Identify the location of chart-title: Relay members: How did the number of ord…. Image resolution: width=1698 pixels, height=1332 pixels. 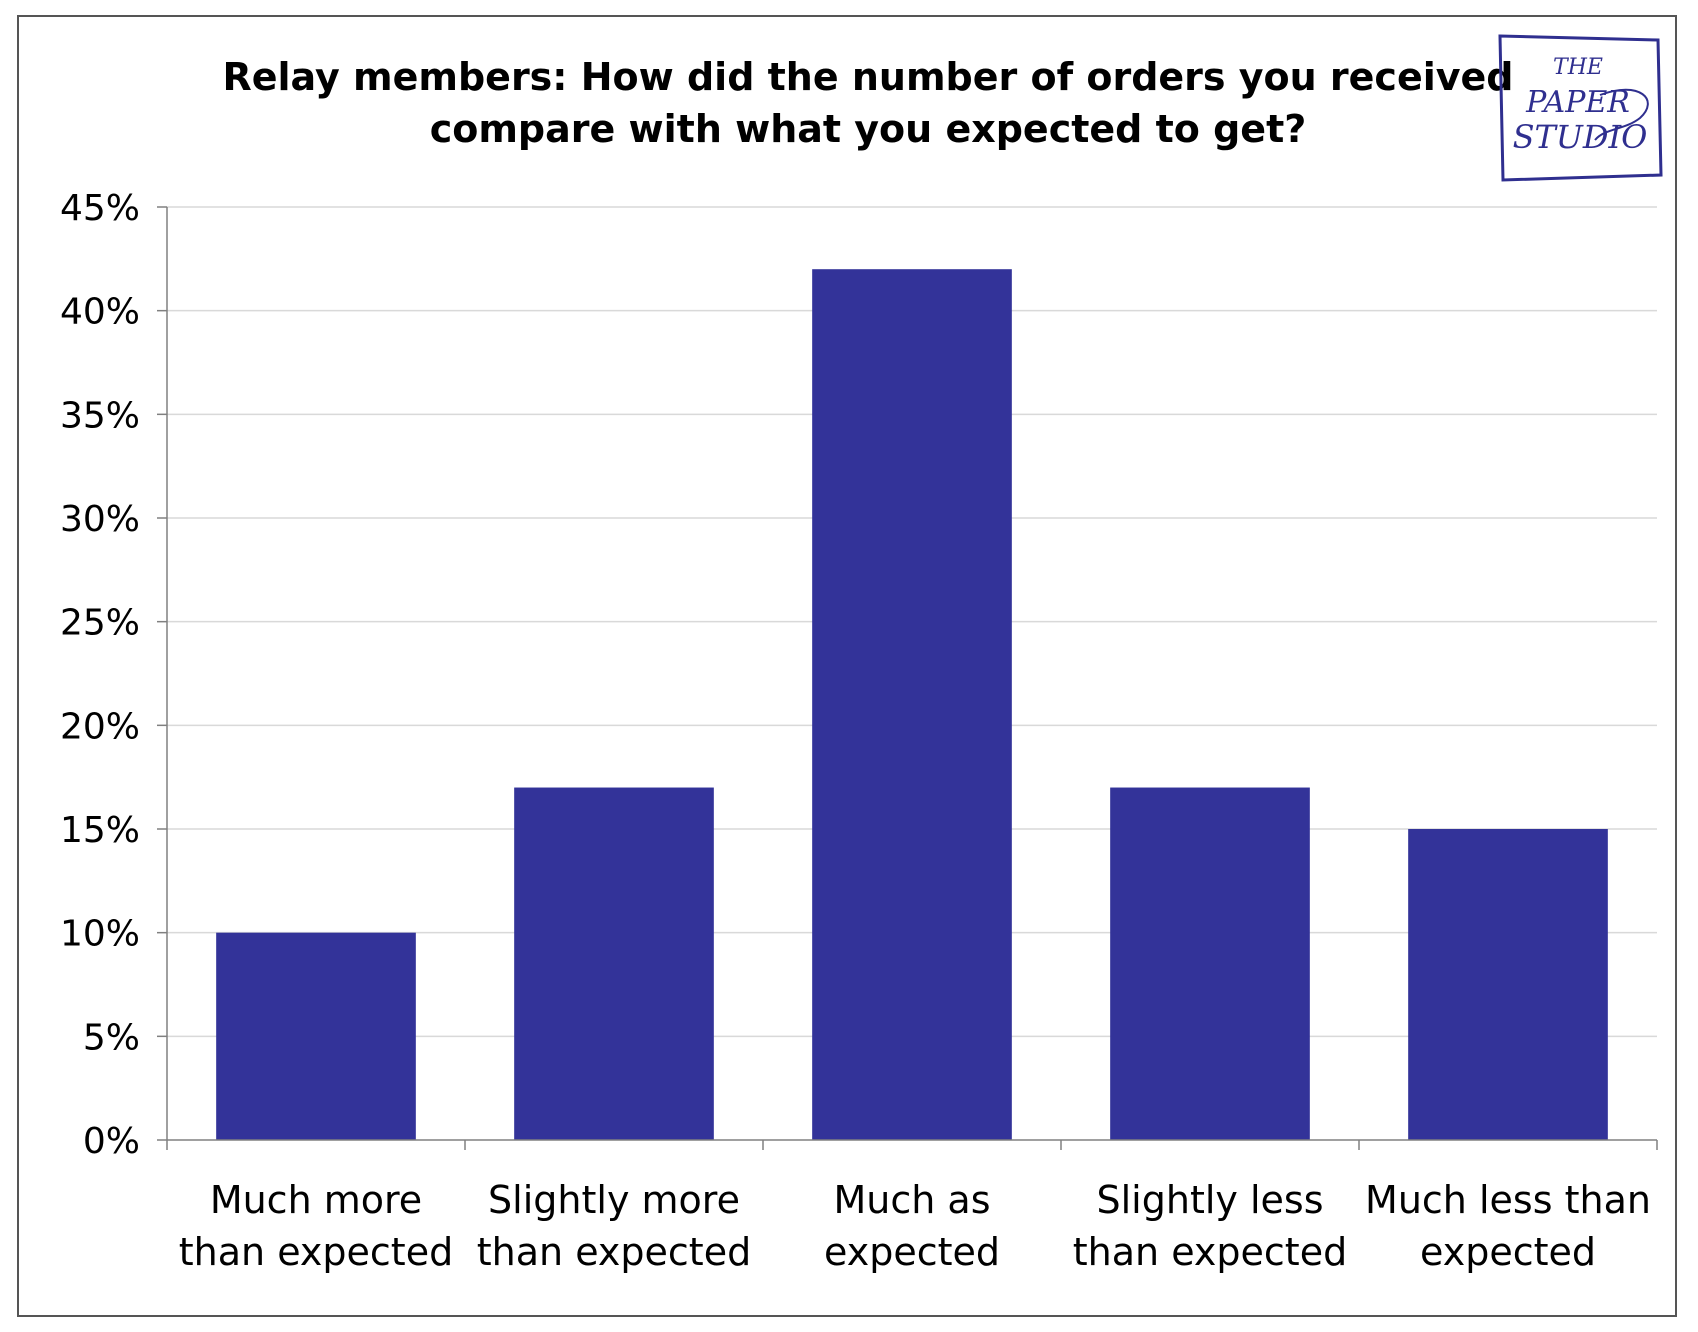
(867, 103).